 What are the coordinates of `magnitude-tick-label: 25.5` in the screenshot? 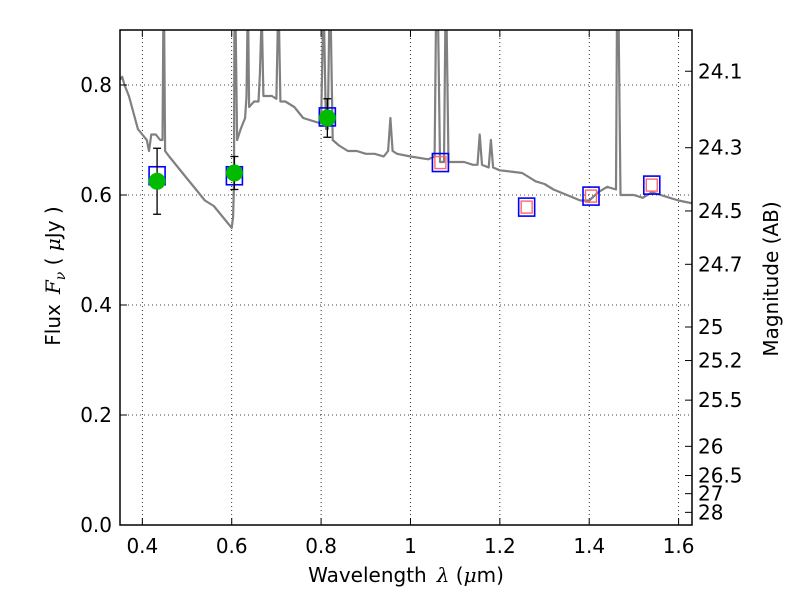 It's located at (720, 400).